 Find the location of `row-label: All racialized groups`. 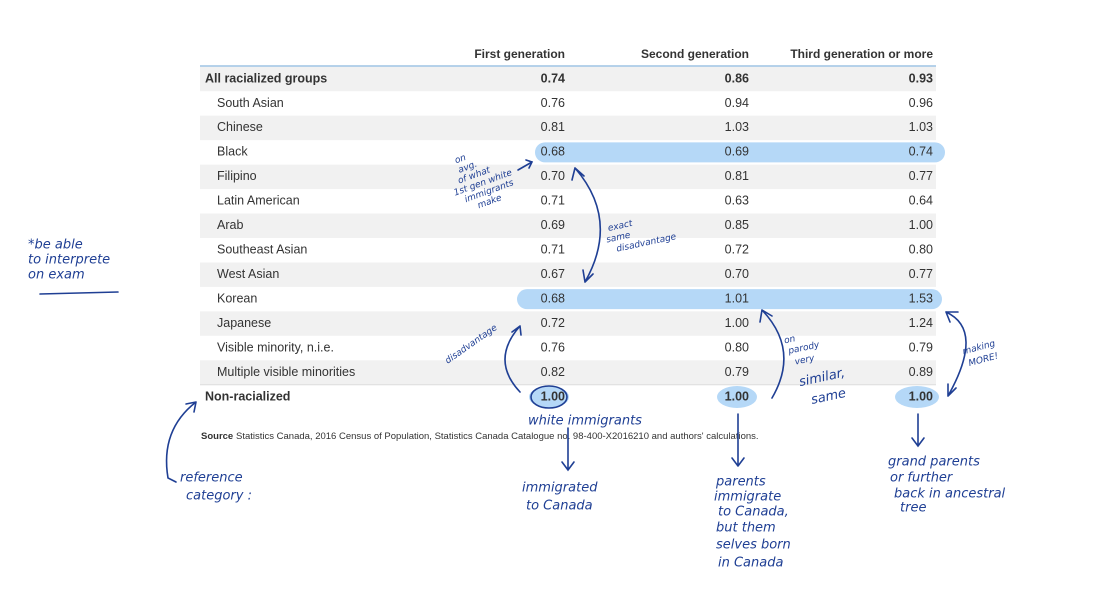

row-label: All racialized groups is located at coordinates (266, 78).